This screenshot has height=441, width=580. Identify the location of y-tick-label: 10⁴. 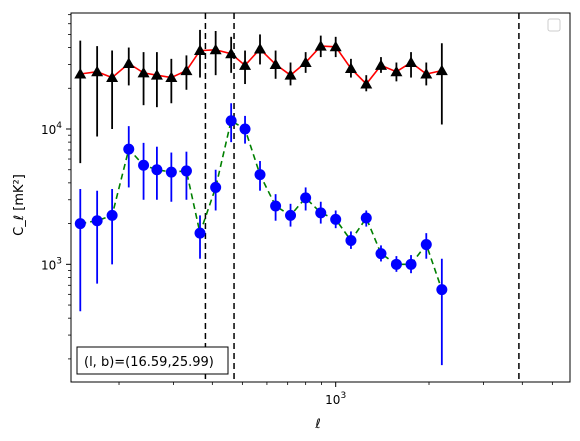
(51, 129).